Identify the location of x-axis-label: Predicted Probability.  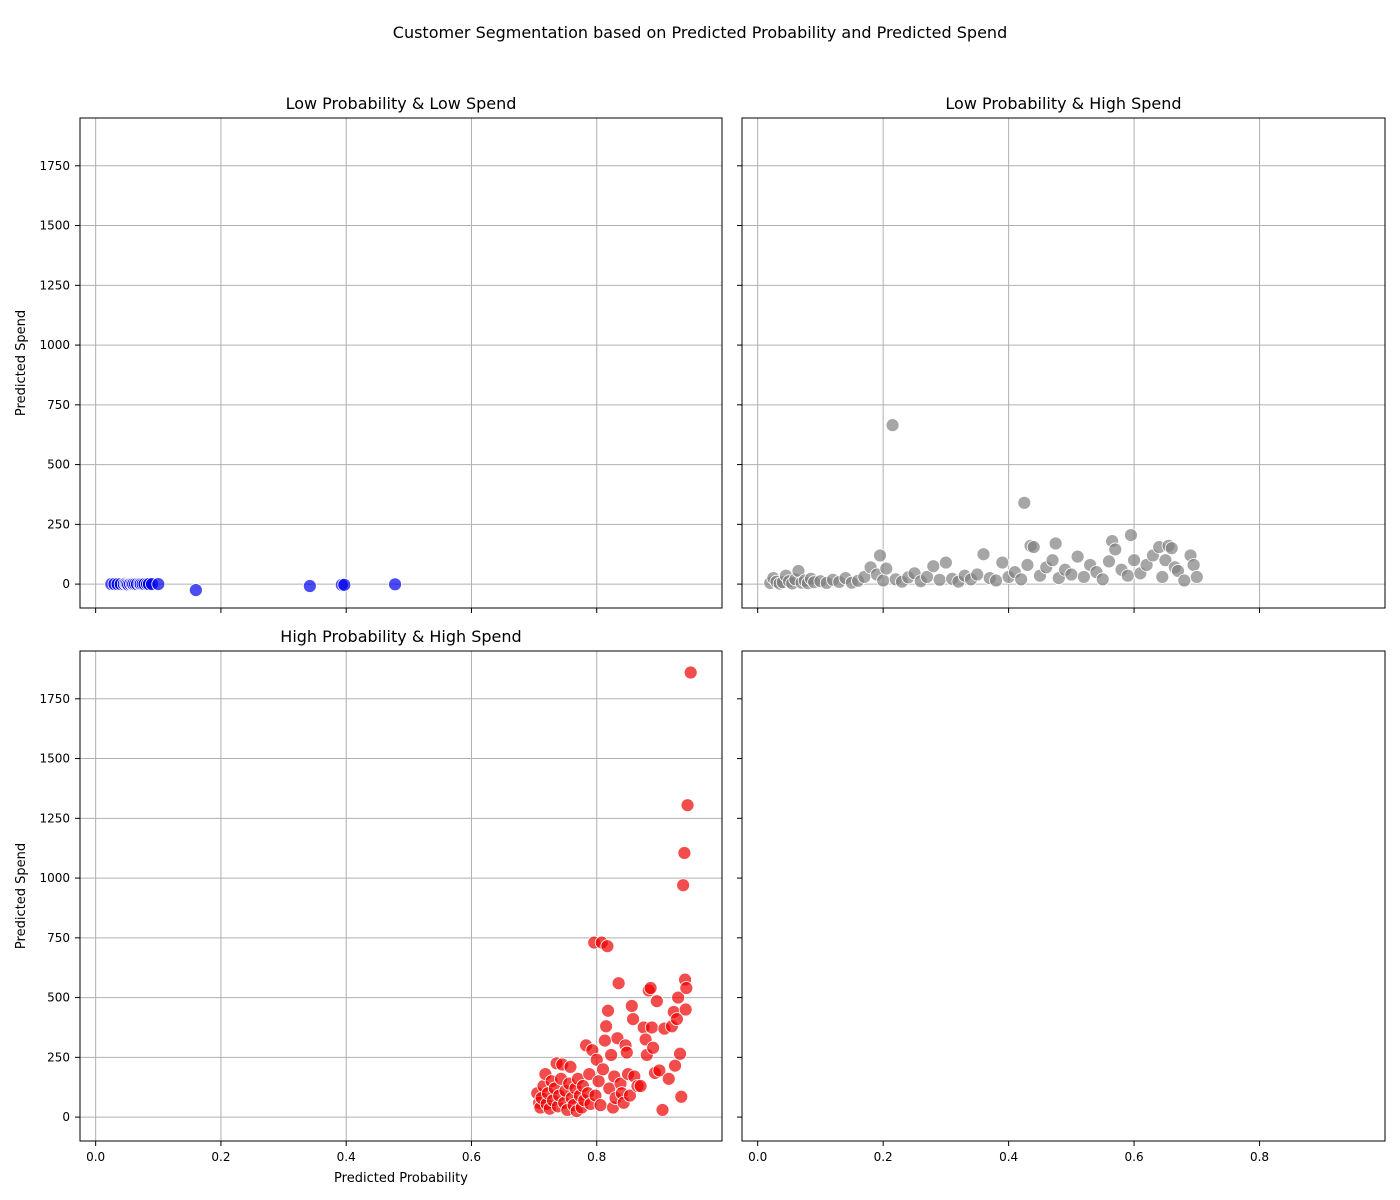
(401, 1178).